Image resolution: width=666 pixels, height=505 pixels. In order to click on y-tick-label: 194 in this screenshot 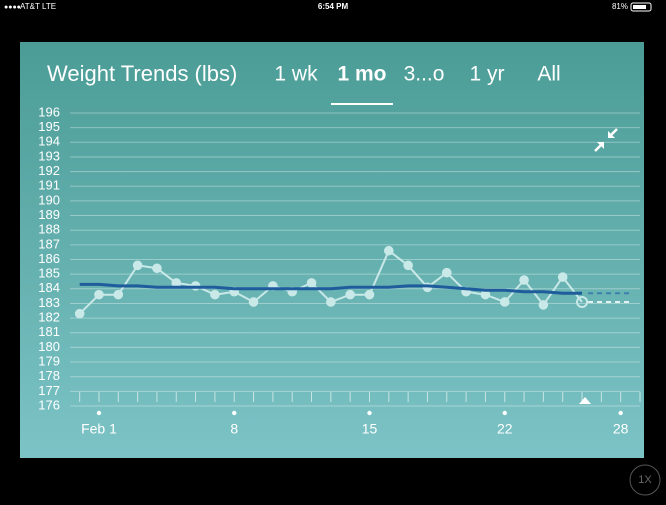, I will do `click(49, 141)`.